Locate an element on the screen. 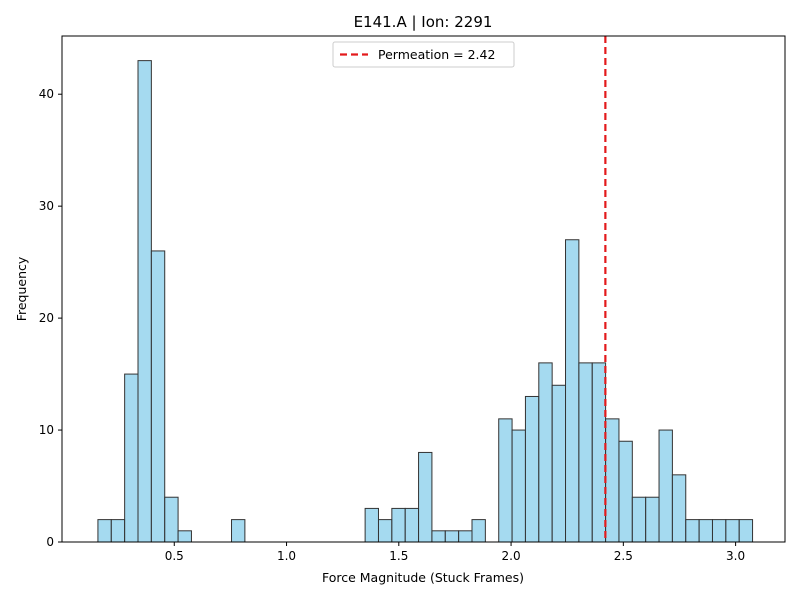  y-tick-label: 30 is located at coordinates (46, 206).